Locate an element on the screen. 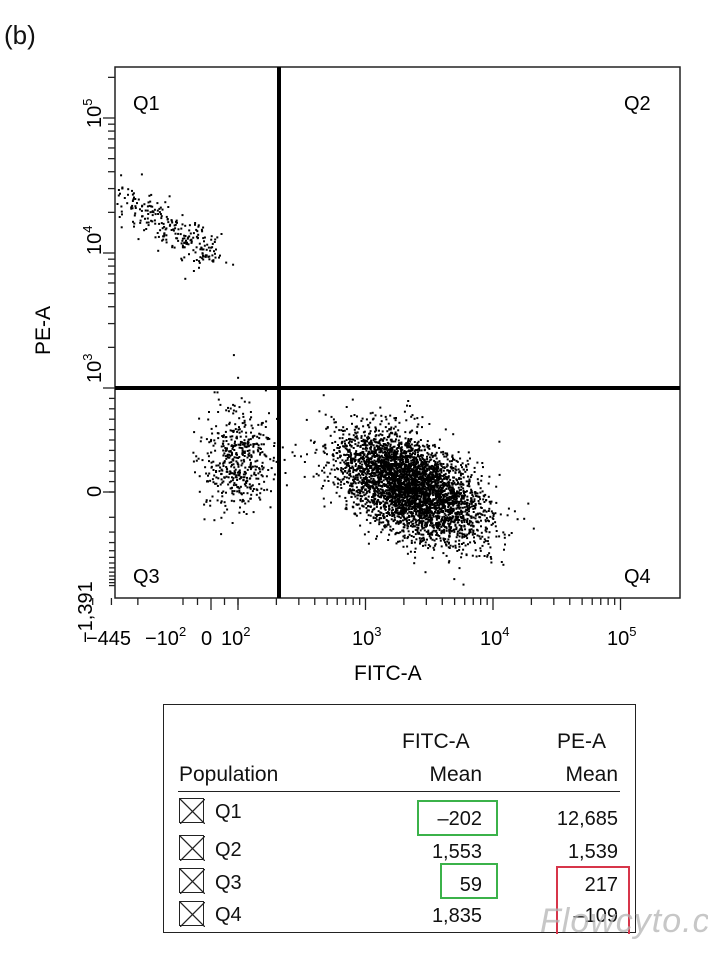  panel-label: (b) is located at coordinates (20, 35).